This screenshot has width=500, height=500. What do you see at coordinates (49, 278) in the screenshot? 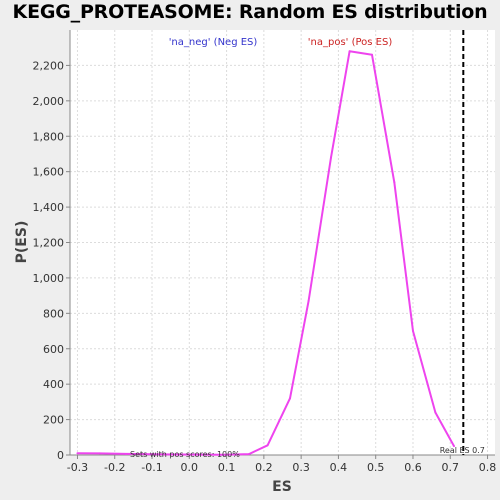
I see `y-tick-label: 1,000` at bounding box center [49, 278].